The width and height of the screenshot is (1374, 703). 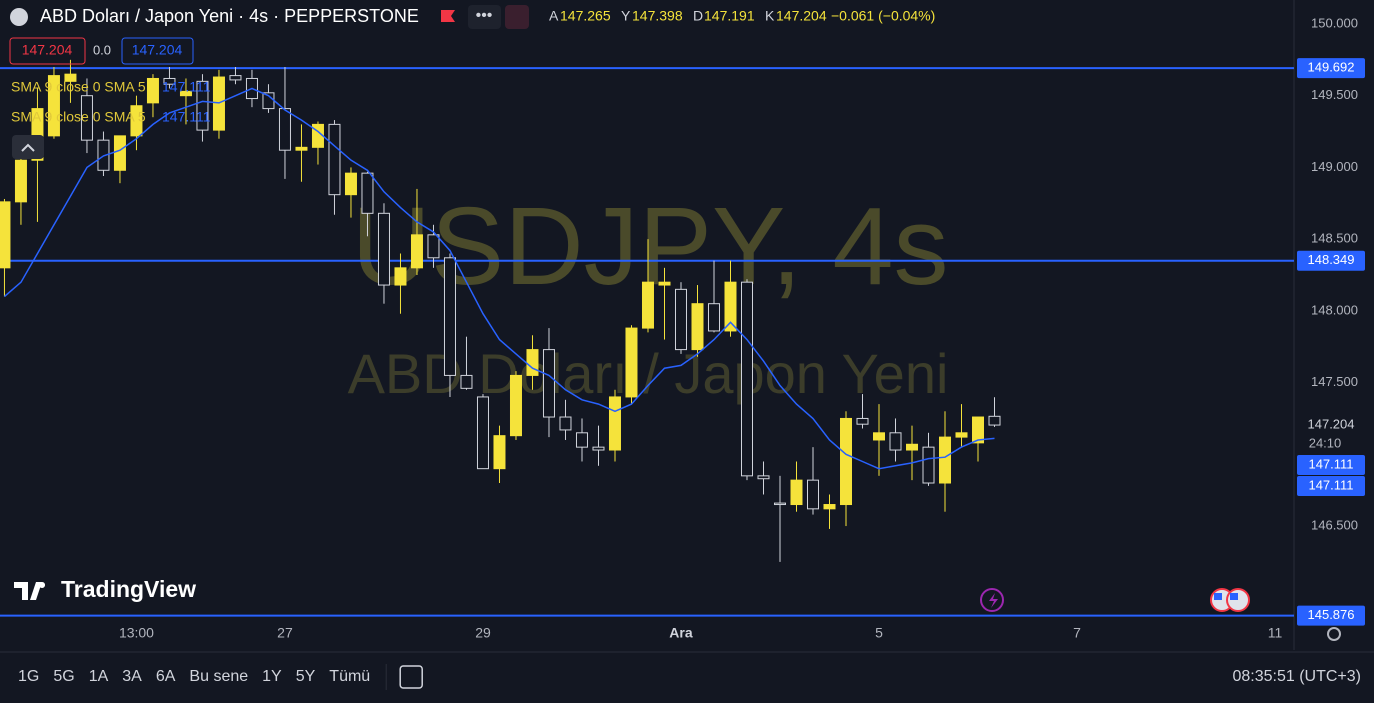 I want to click on range-button: 5G, so click(x=63, y=676).